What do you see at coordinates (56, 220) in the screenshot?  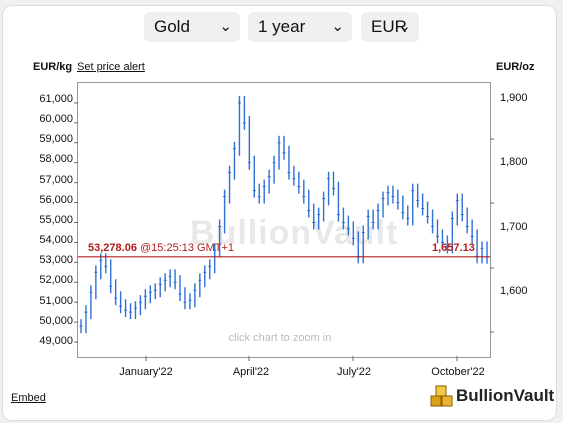 I see `y-tick-label: 55,000` at bounding box center [56, 220].